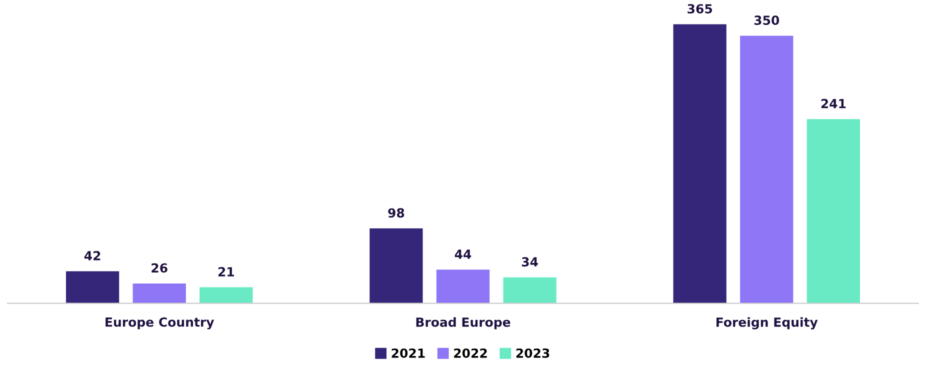 The image size is (942, 369). I want to click on data-label: 42, so click(92, 255).